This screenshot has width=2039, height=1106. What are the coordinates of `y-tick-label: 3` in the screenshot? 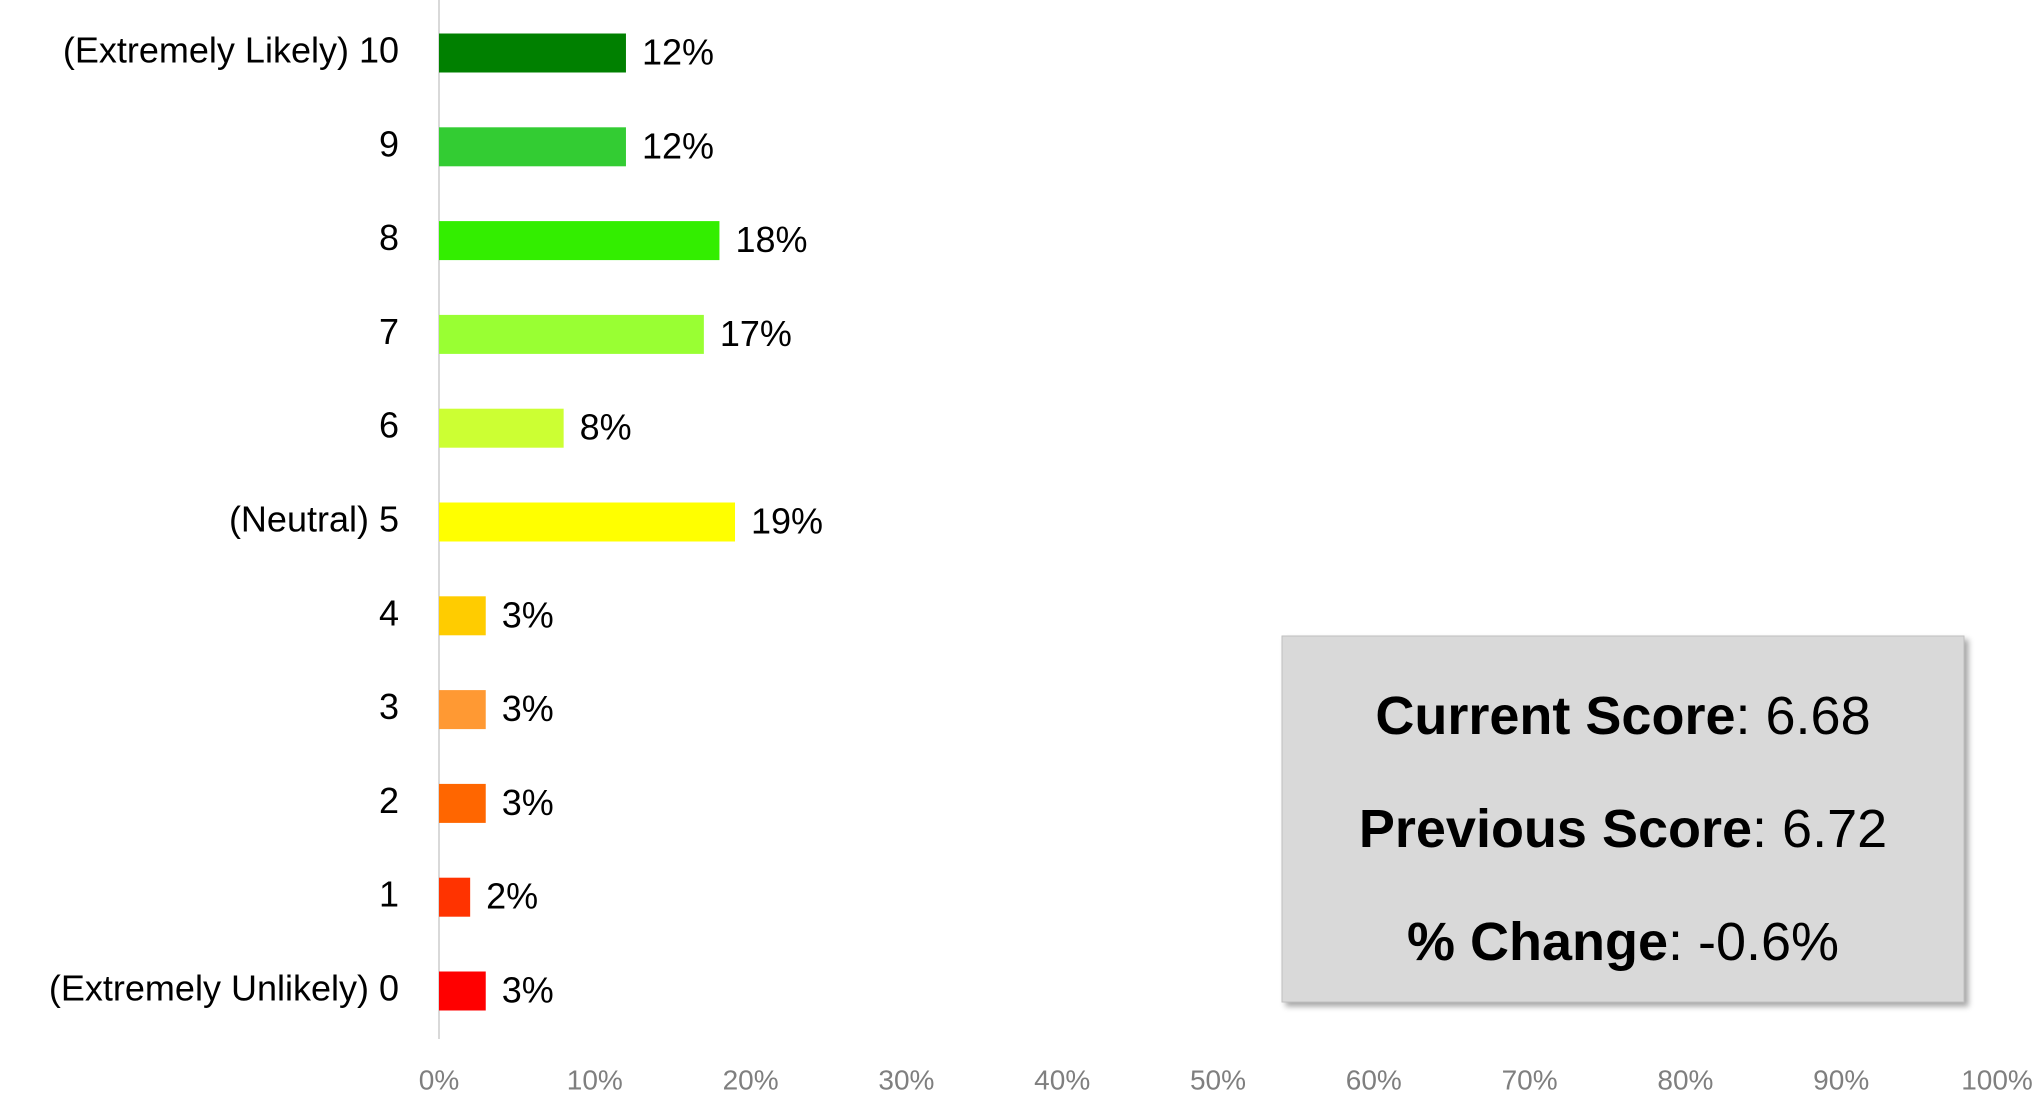 It's located at (389, 706).